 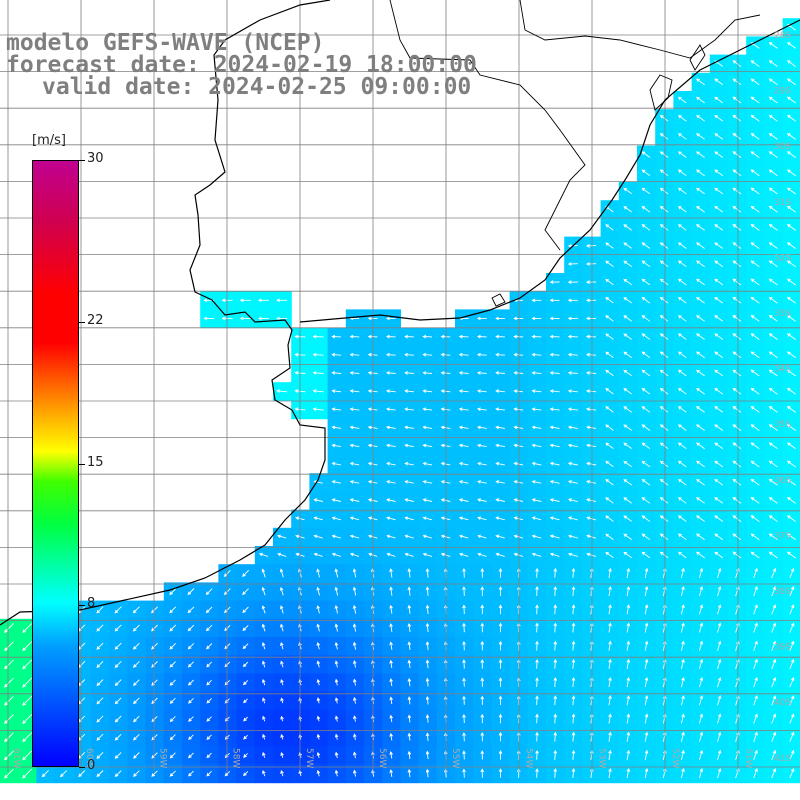 What do you see at coordinates (782, 703) in the screenshot?
I see `latitude-label: 40S` at bounding box center [782, 703].